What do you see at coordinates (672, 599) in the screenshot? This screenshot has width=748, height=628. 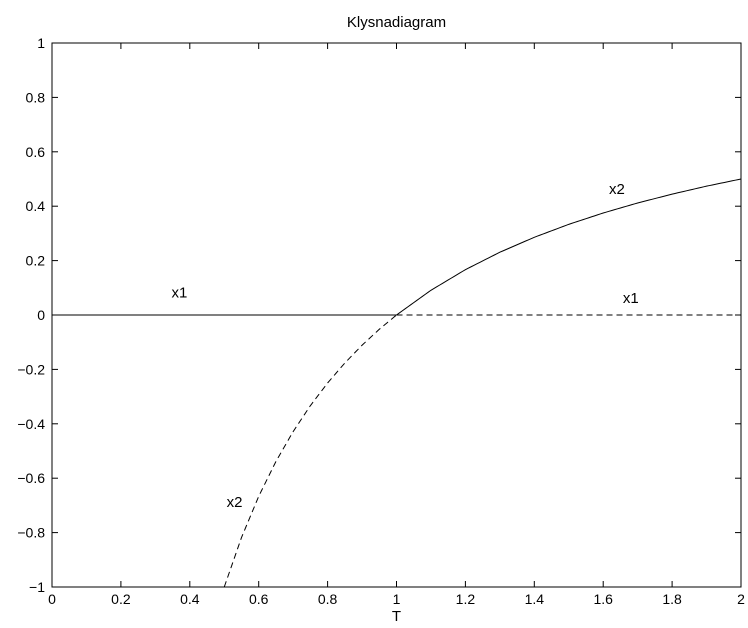 I see `x-tick-label: 1.8` at bounding box center [672, 599].